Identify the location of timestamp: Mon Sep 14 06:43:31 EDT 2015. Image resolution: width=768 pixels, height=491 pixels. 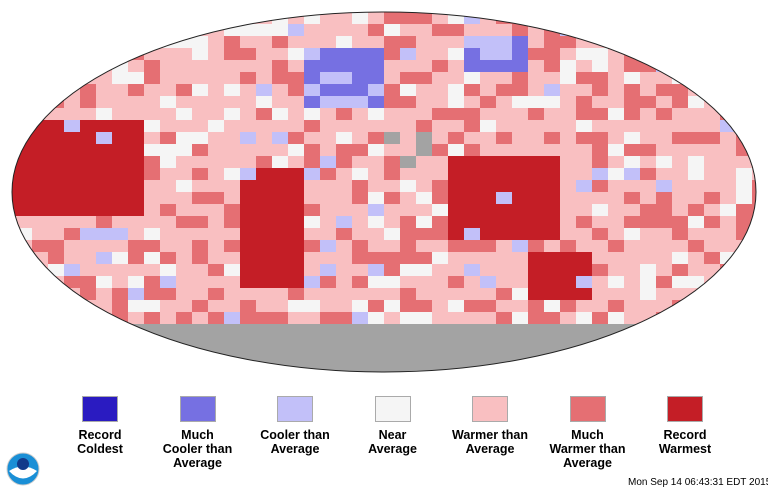
(698, 482).